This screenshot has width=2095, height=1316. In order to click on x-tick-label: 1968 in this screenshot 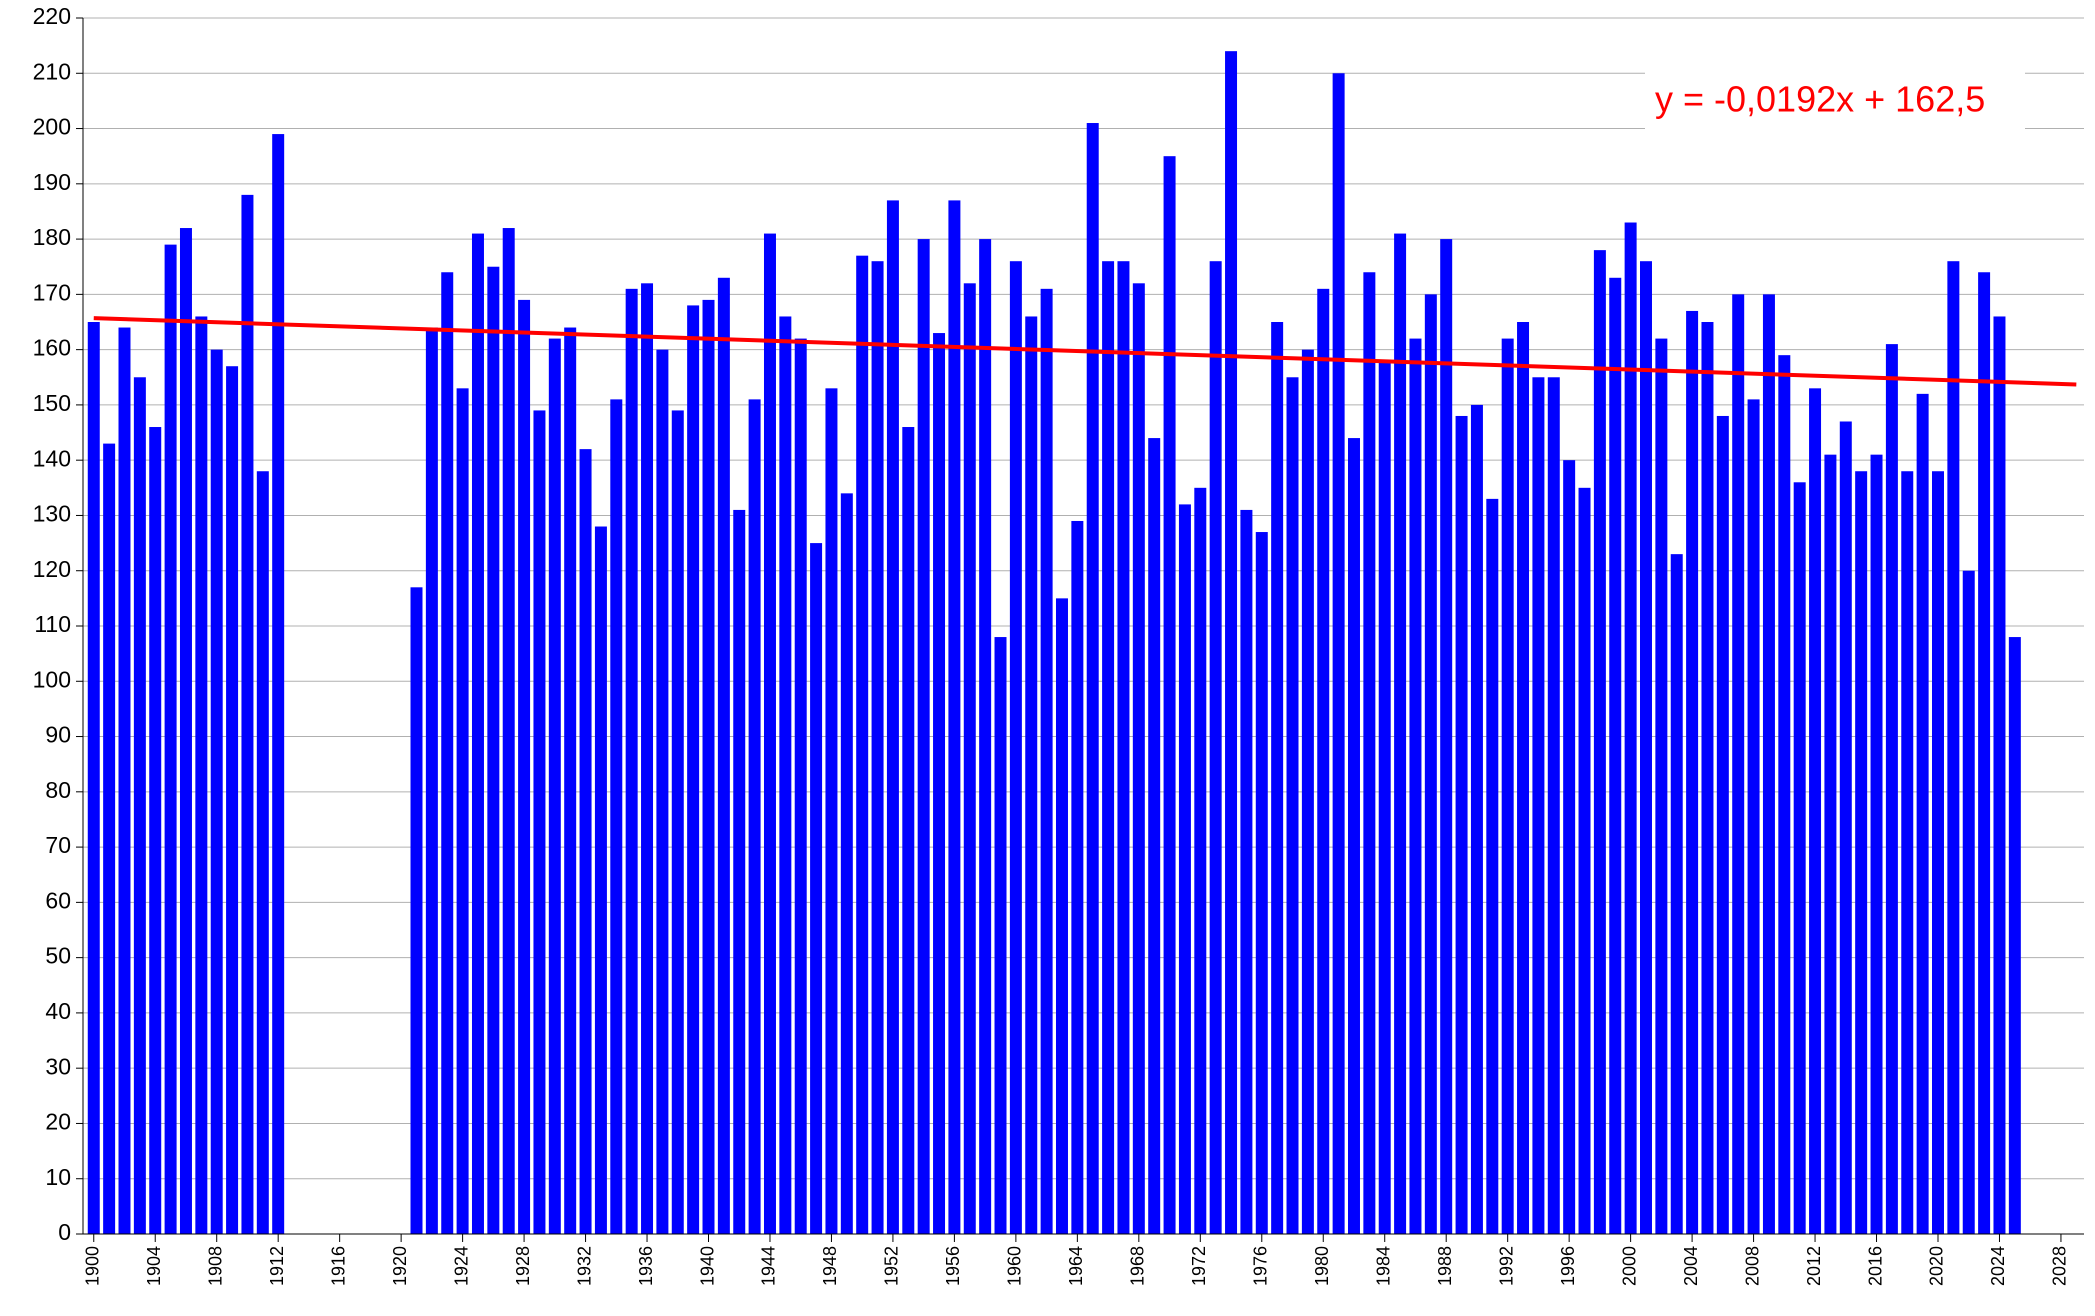, I will do `click(1138, 1266)`.